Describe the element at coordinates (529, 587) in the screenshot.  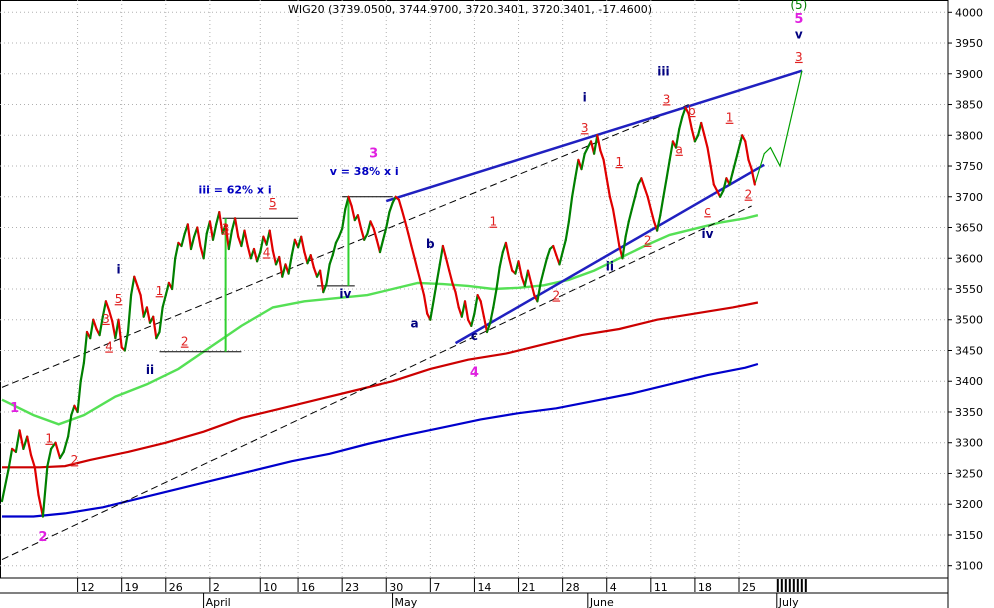
I see `xtick-label: 21` at that location.